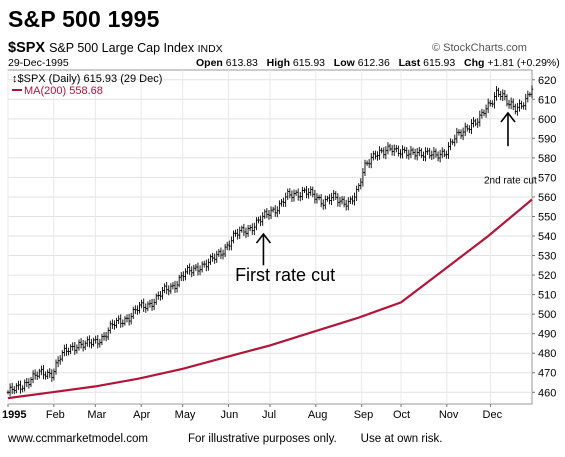  Describe the element at coordinates (547, 100) in the screenshot. I see `y-tick-label: 610` at that location.